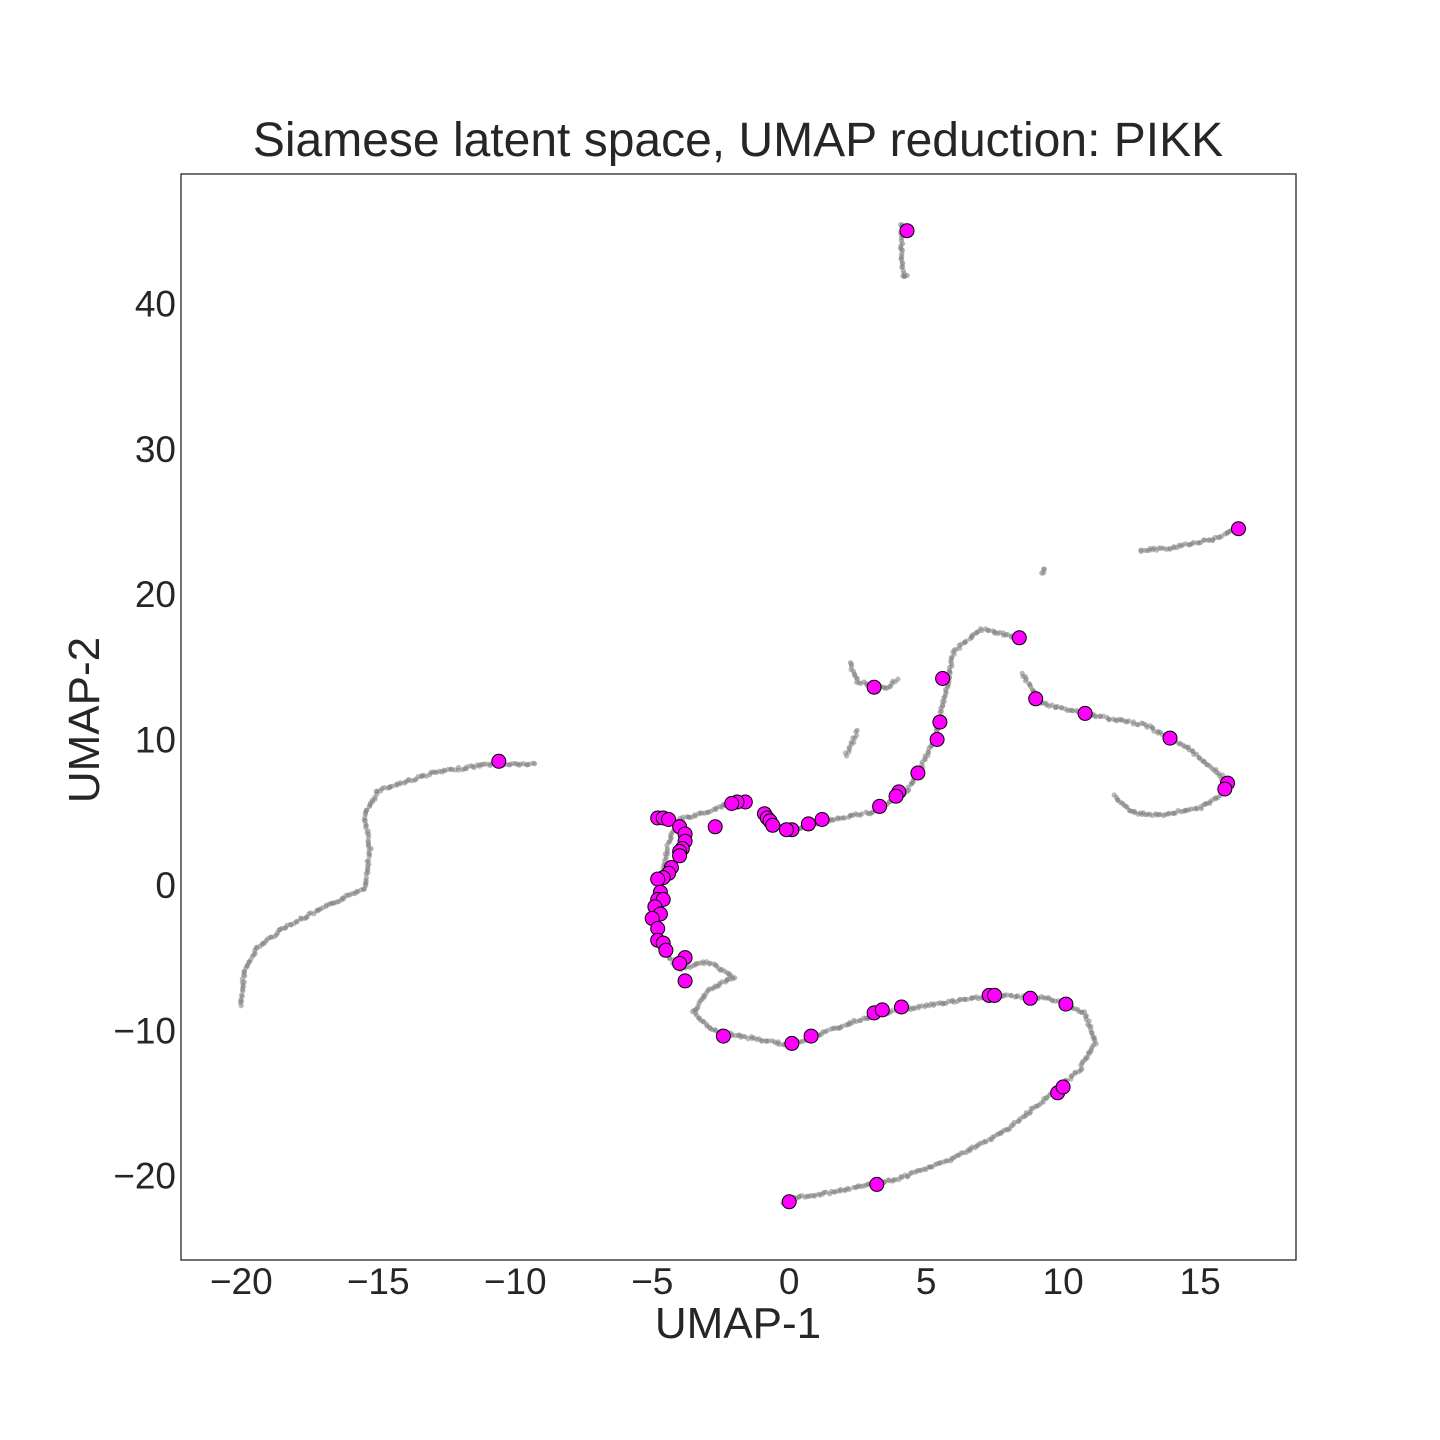 The height and width of the screenshot is (1440, 1440). I want to click on y-tick-label: 20, so click(155, 594).